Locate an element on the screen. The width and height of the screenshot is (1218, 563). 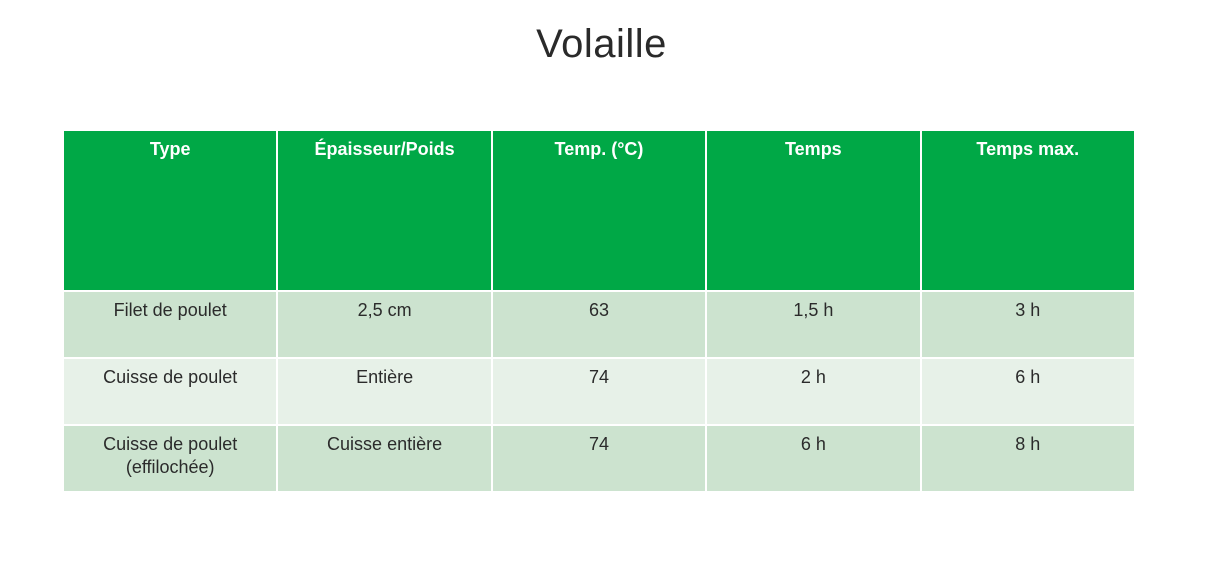
header-type: Type is located at coordinates (170, 210).